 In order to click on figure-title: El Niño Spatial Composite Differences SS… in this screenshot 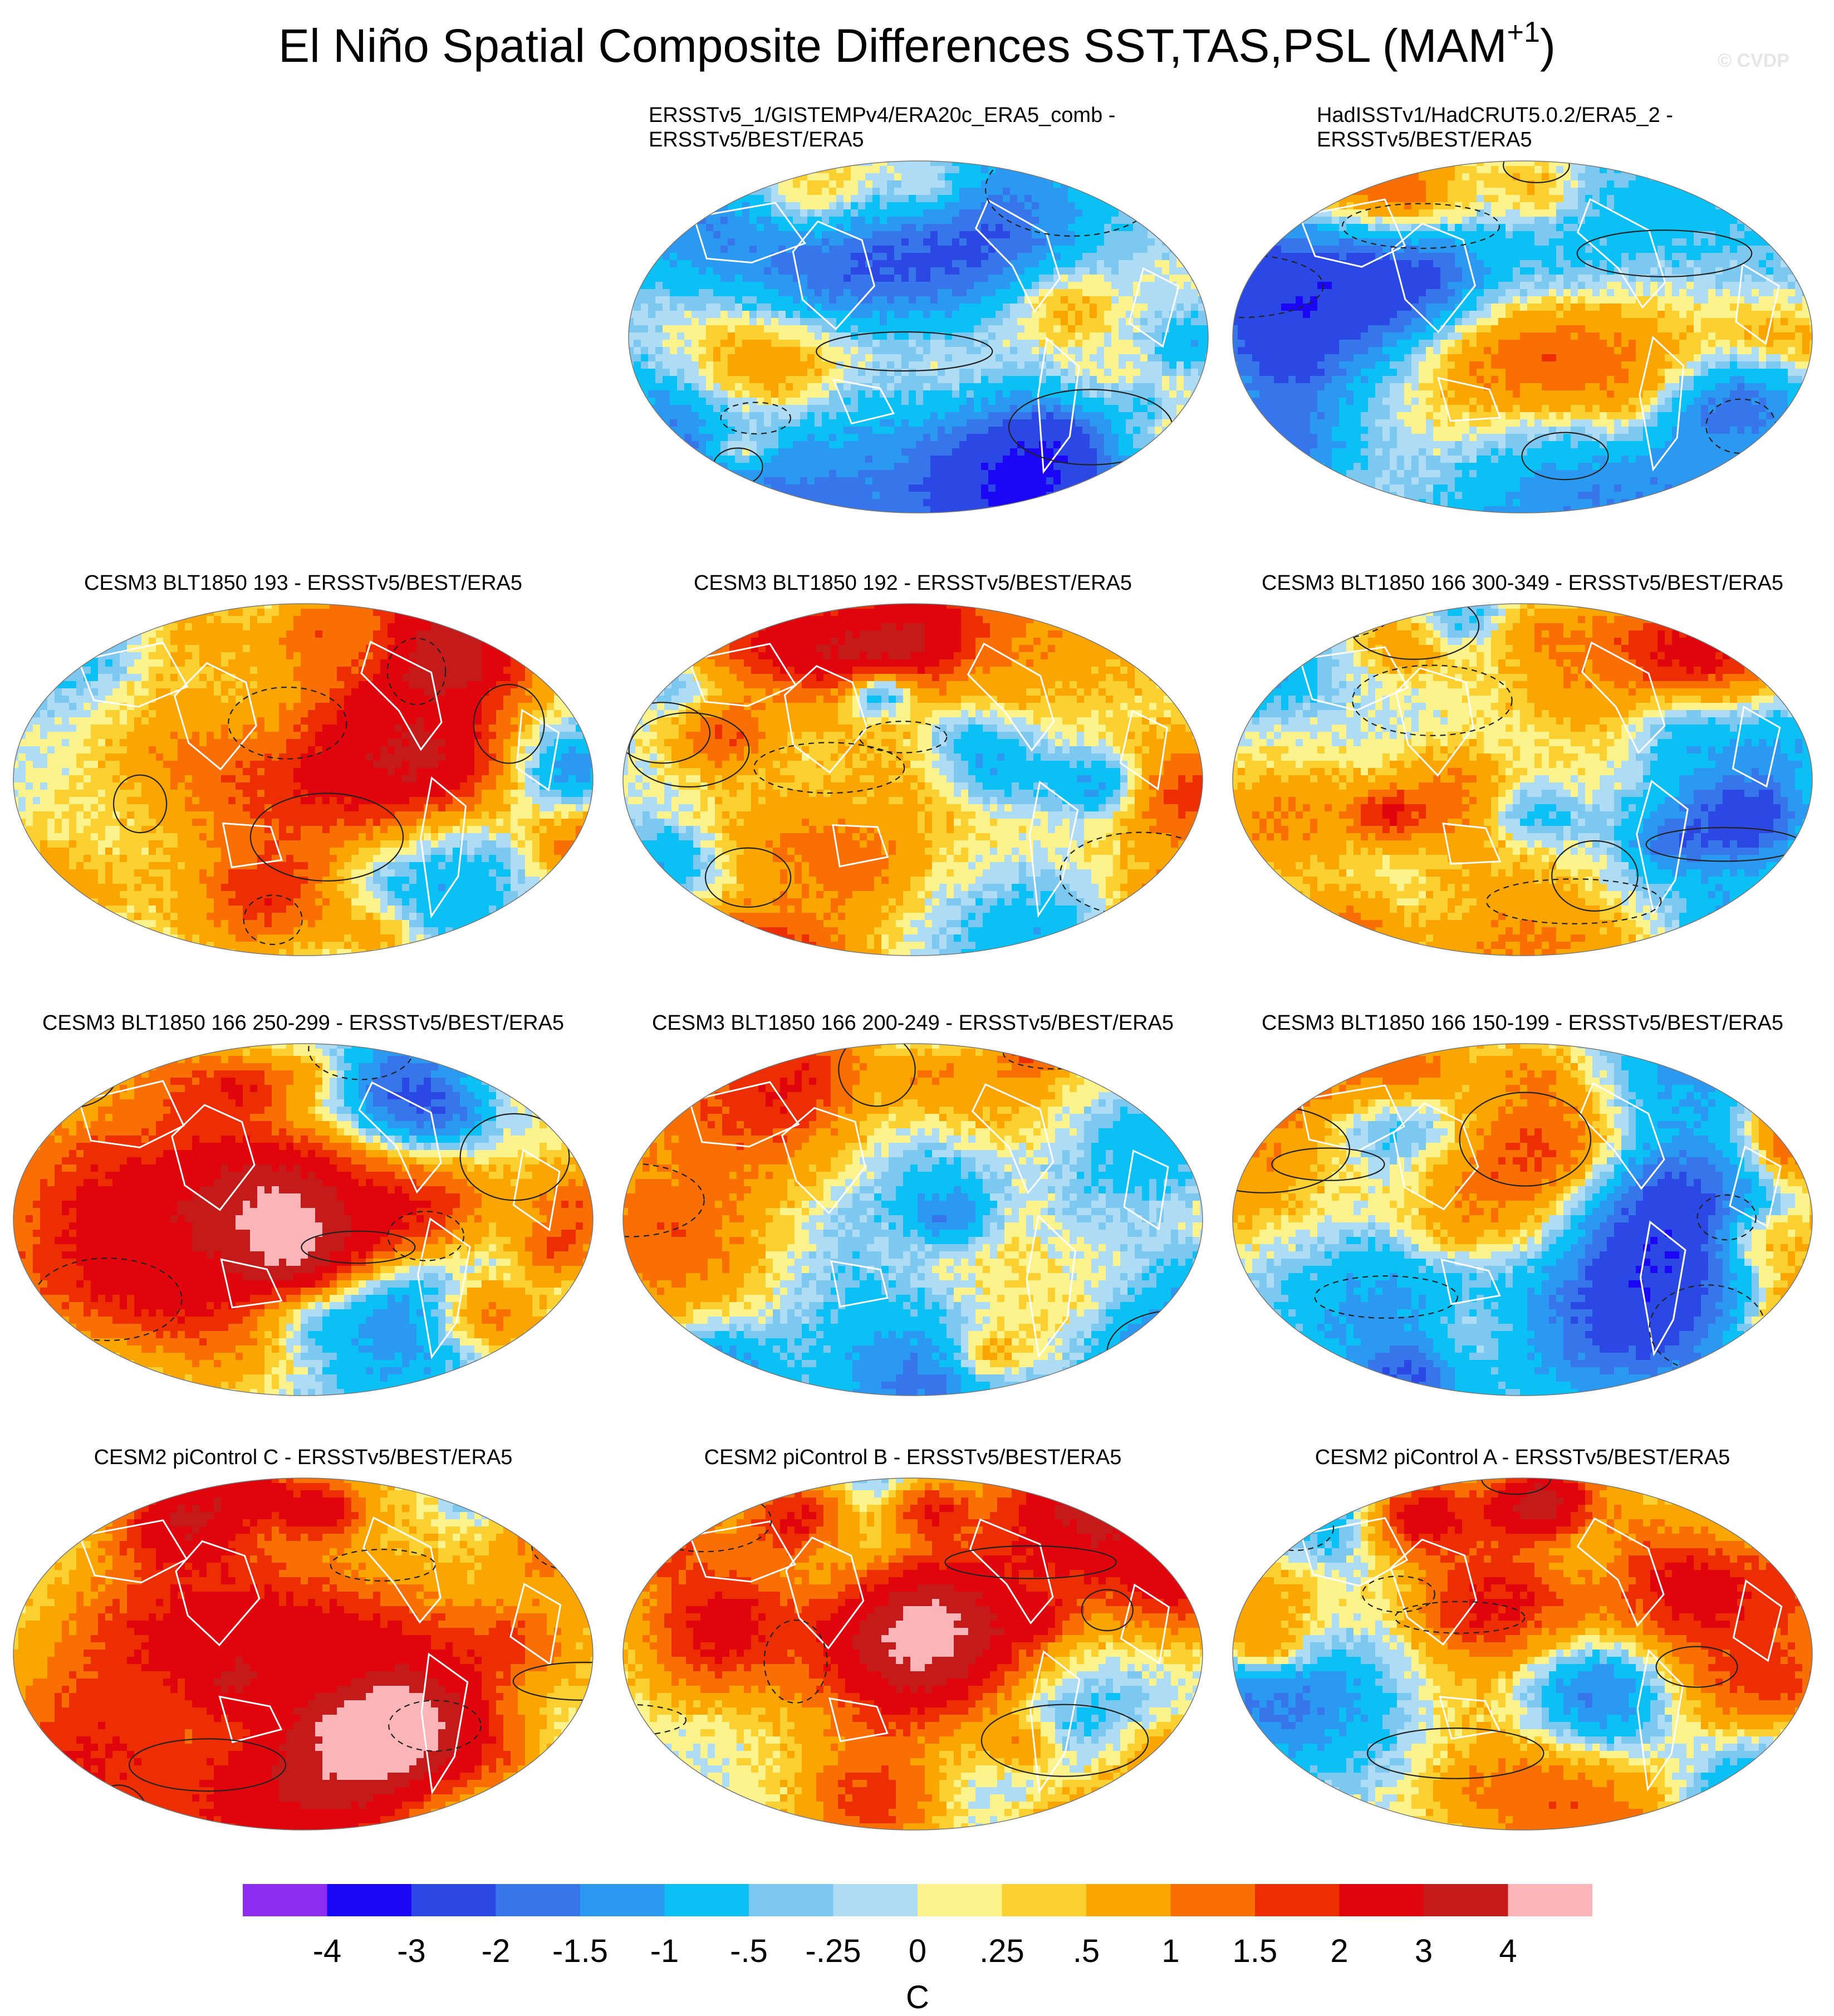, I will do `click(917, 46)`.